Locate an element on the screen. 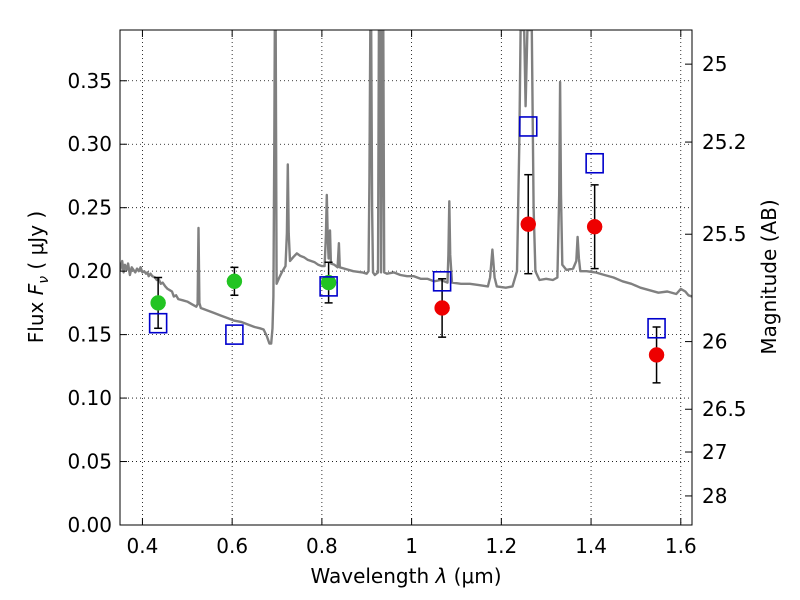  x-tick-label: 1.6 is located at coordinates (681, 546).